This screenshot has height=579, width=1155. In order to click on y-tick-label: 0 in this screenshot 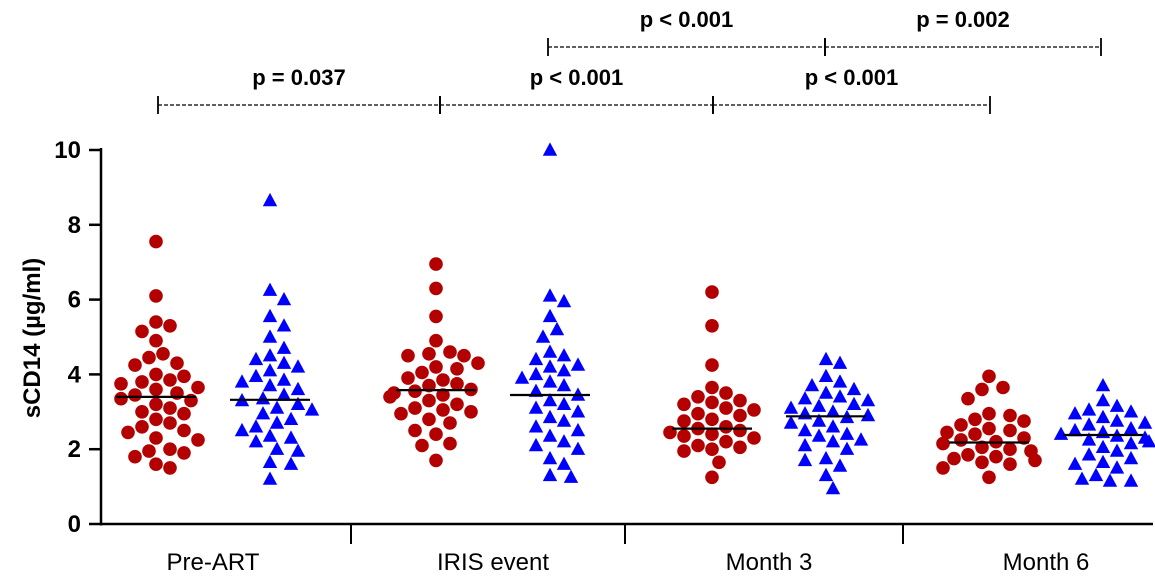, I will do `click(74, 524)`.